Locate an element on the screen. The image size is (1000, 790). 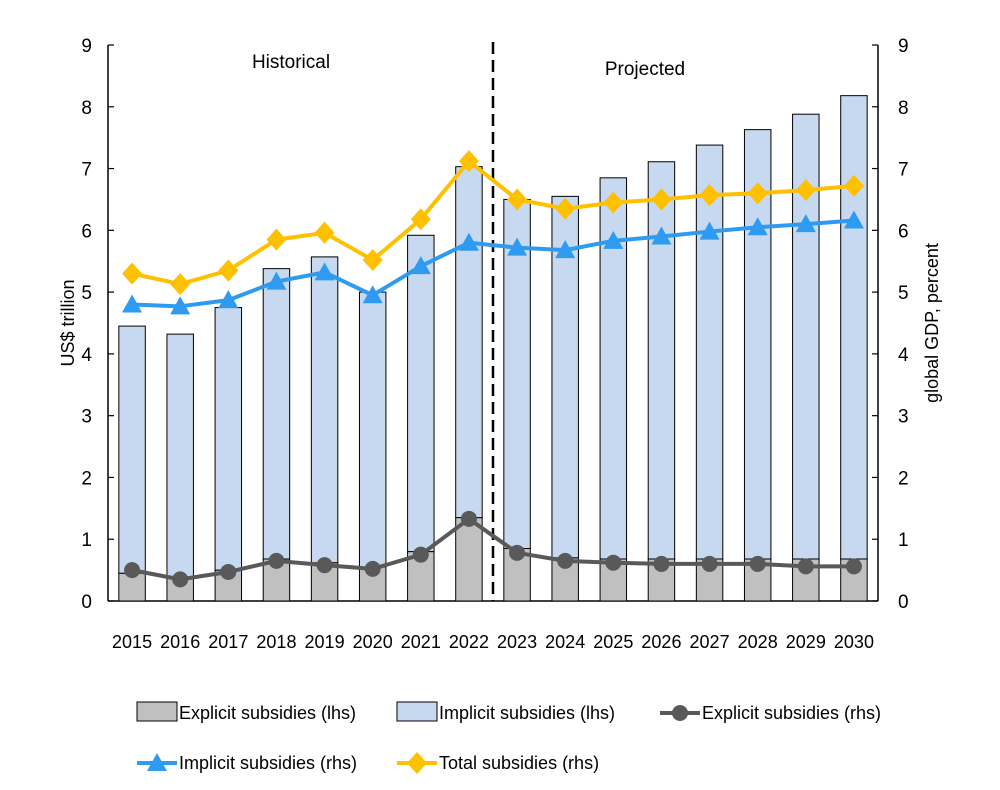
x-tick-label: 2028 is located at coordinates (758, 642).